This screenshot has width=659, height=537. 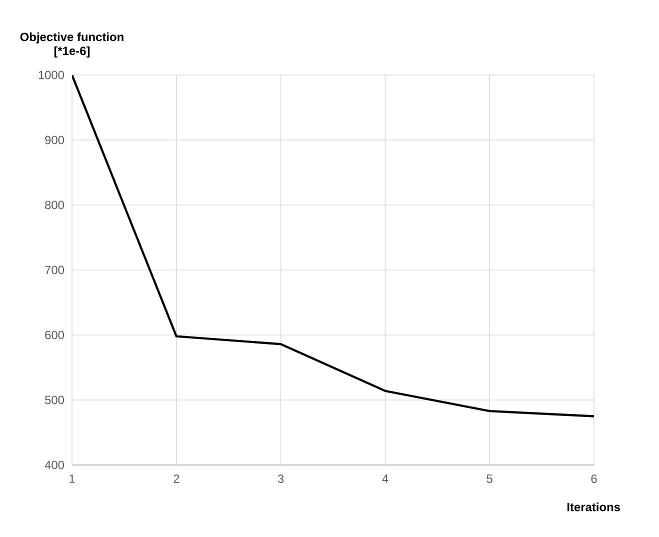 What do you see at coordinates (72, 478) in the screenshot?
I see `x-tick-label: 1` at bounding box center [72, 478].